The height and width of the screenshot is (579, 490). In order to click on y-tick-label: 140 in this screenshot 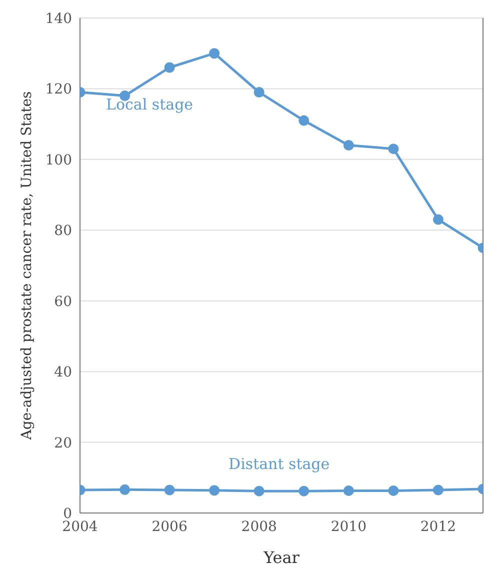, I will do `click(58, 18)`.